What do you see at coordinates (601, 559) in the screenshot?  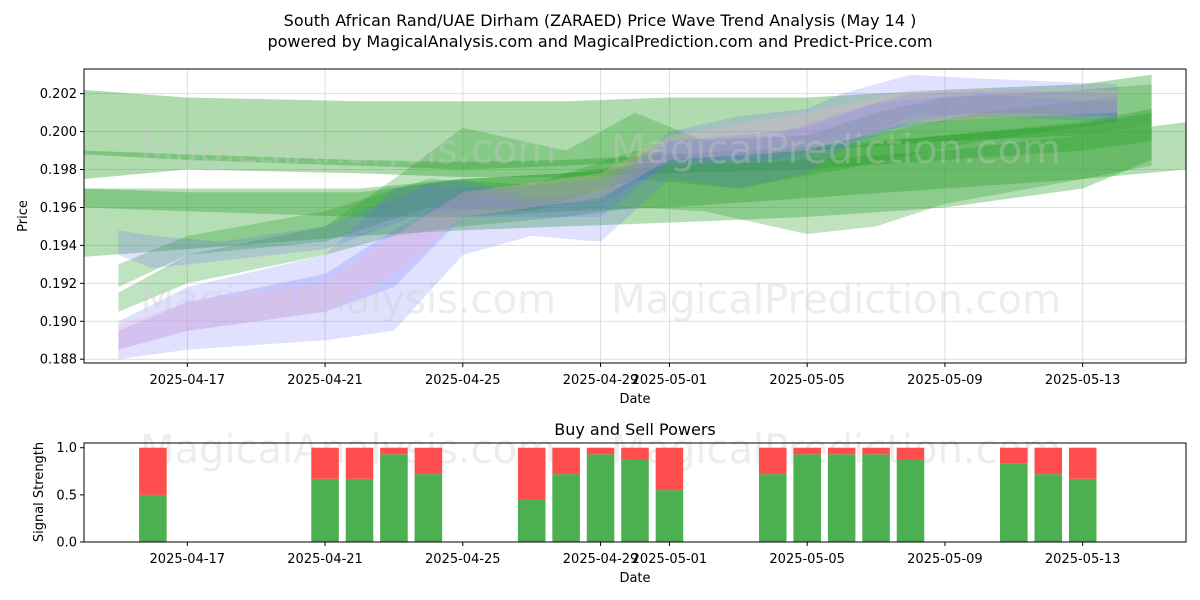 I see `buy-sell-xtick-label-3: 2025-04-29` at bounding box center [601, 559].